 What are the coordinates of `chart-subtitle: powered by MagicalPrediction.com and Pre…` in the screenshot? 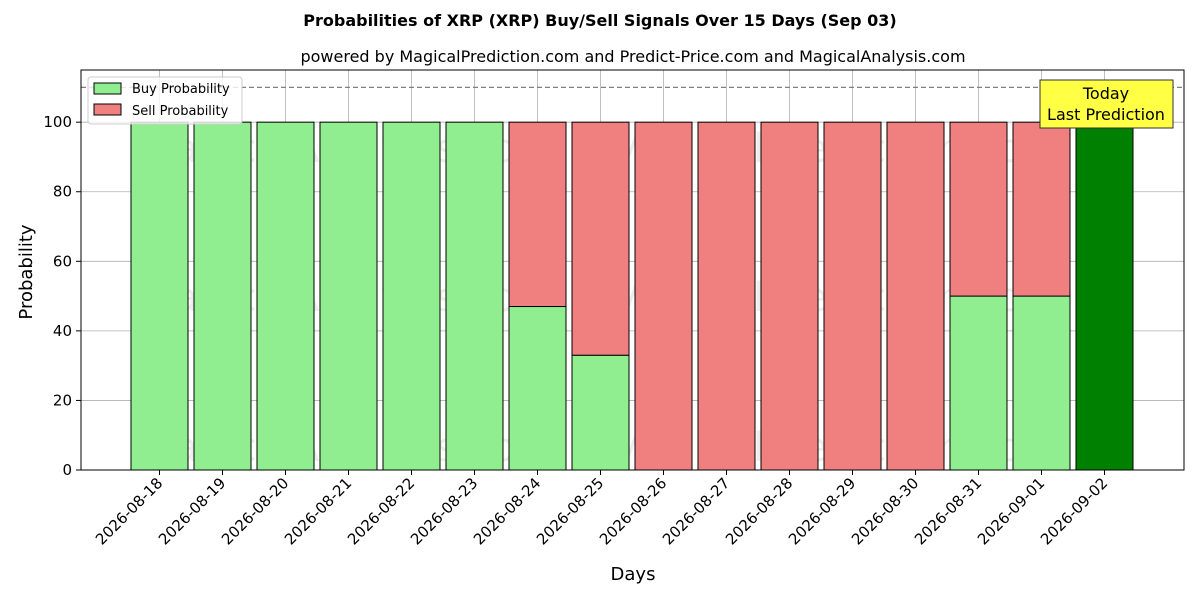 It's located at (632, 56).